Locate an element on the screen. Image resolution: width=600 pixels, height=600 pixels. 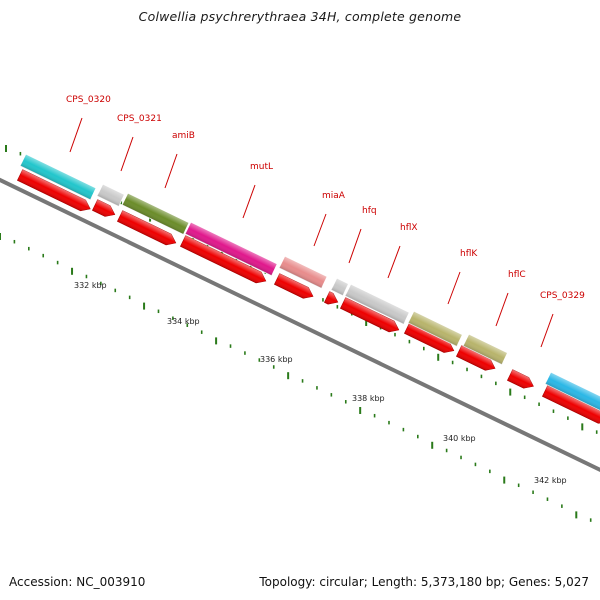
gene-block-hfq is located at coordinates (340, 287).